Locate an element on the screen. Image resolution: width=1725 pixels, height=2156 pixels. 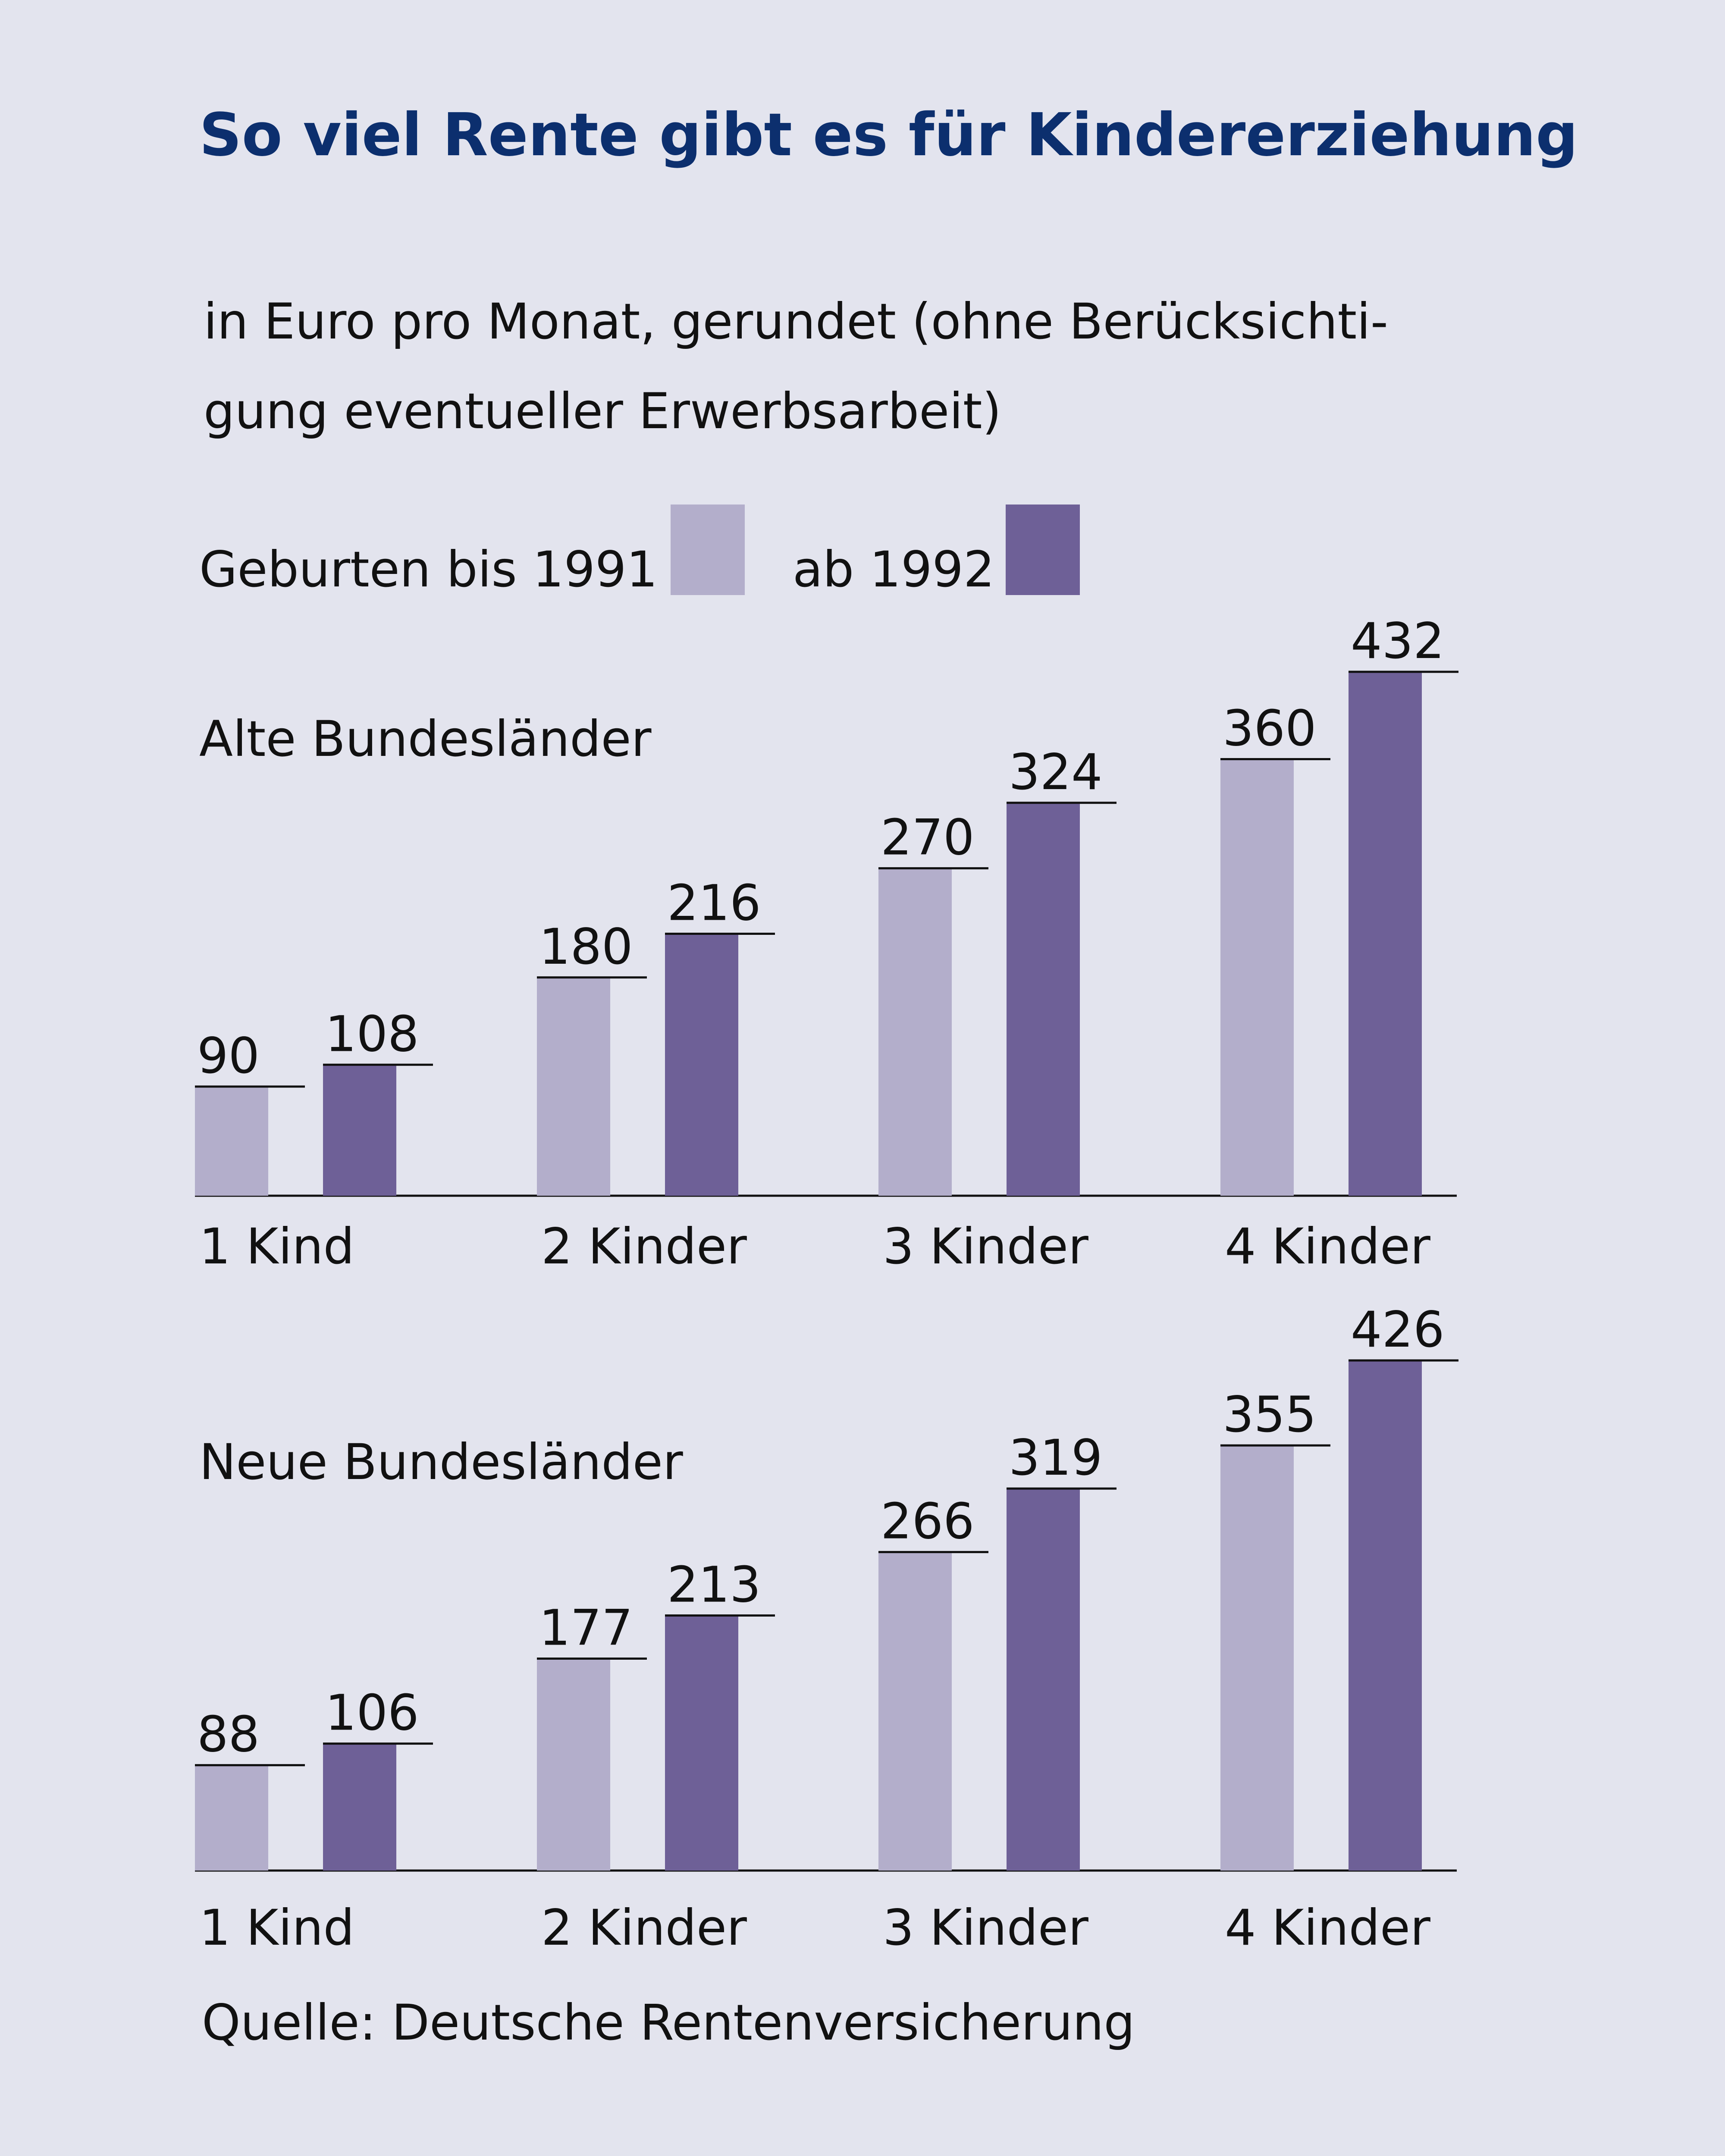
legend-swatch-series1 is located at coordinates (708, 550).